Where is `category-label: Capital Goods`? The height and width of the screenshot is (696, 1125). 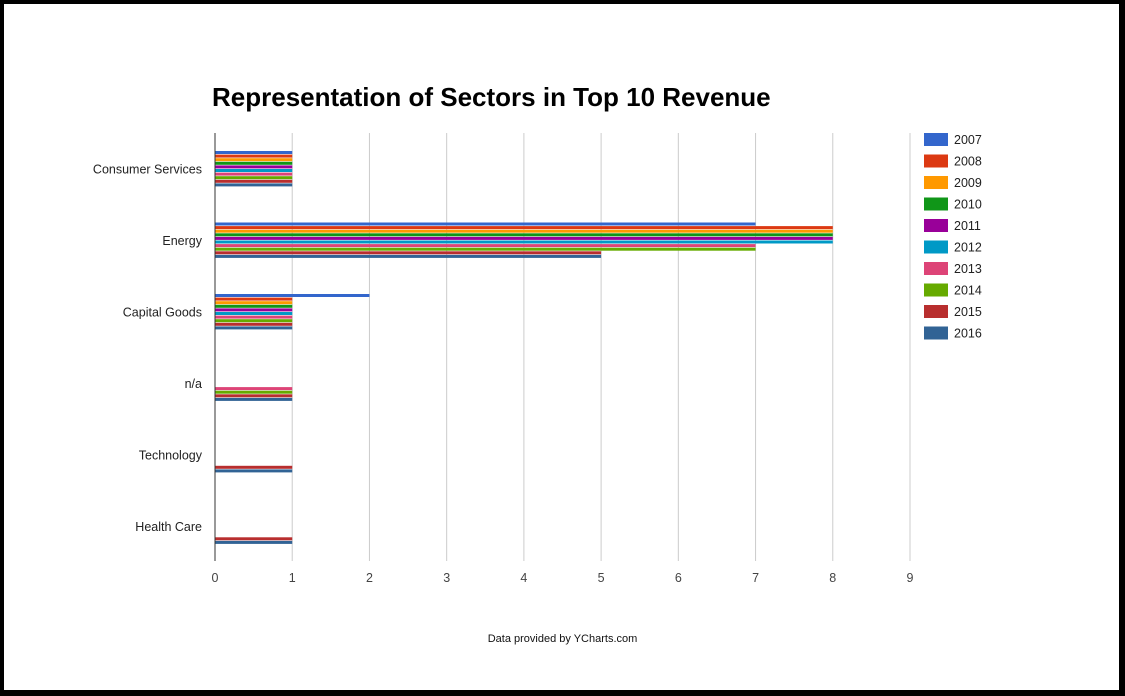 category-label: Capital Goods is located at coordinates (162, 313).